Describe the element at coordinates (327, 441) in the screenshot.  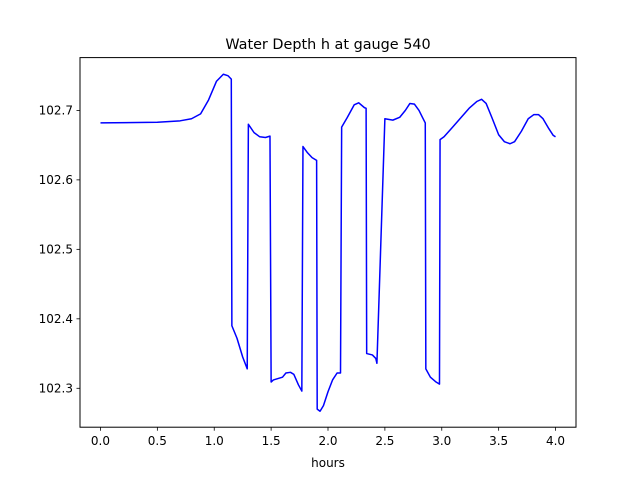
I see `x-tick-label: 2.0` at that location.